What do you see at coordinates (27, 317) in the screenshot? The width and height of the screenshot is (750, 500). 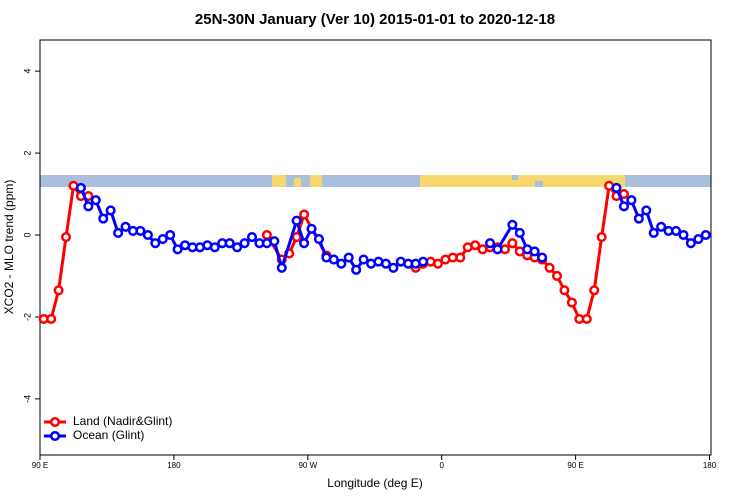 I see `y-tick-label: -2` at bounding box center [27, 317].